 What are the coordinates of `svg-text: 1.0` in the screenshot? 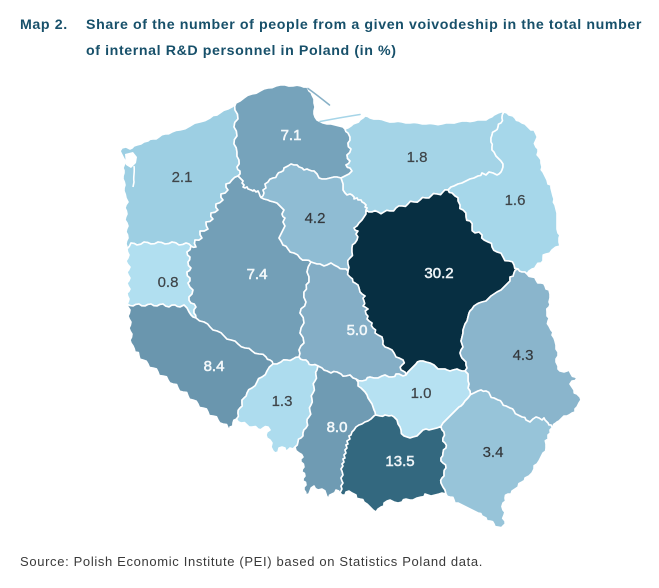 It's located at (421, 393).